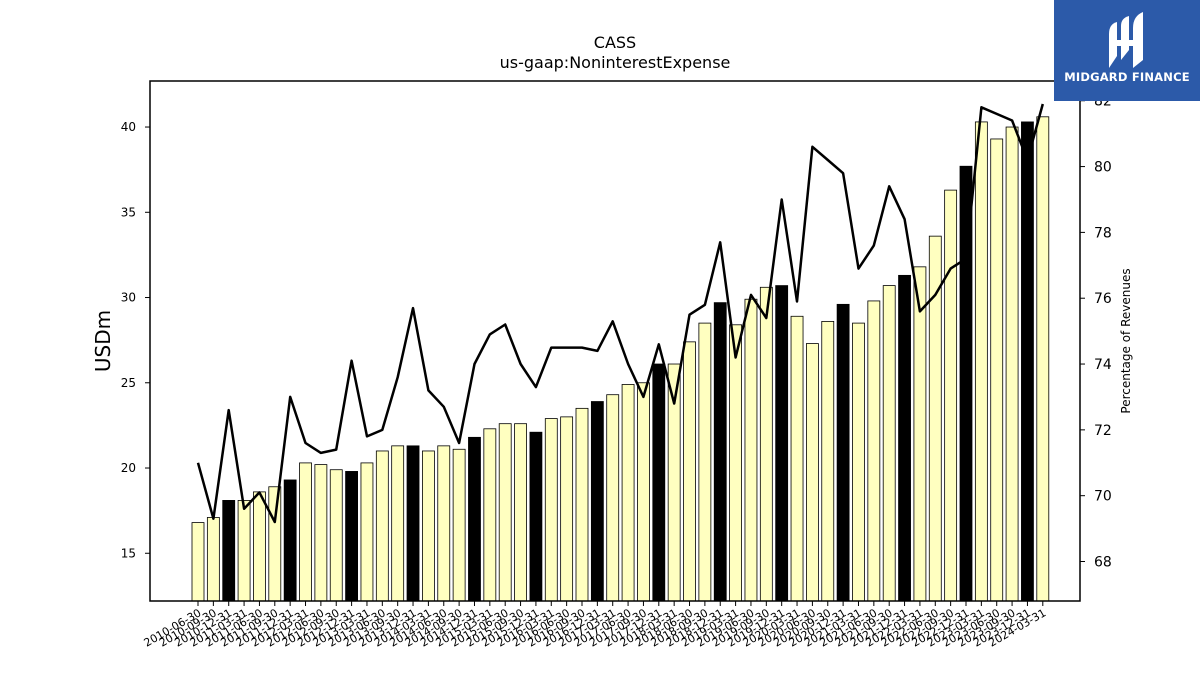 The height and width of the screenshot is (675, 1200). I want to click on y2-axis-label: Percentage of Revenues, so click(1126, 340).